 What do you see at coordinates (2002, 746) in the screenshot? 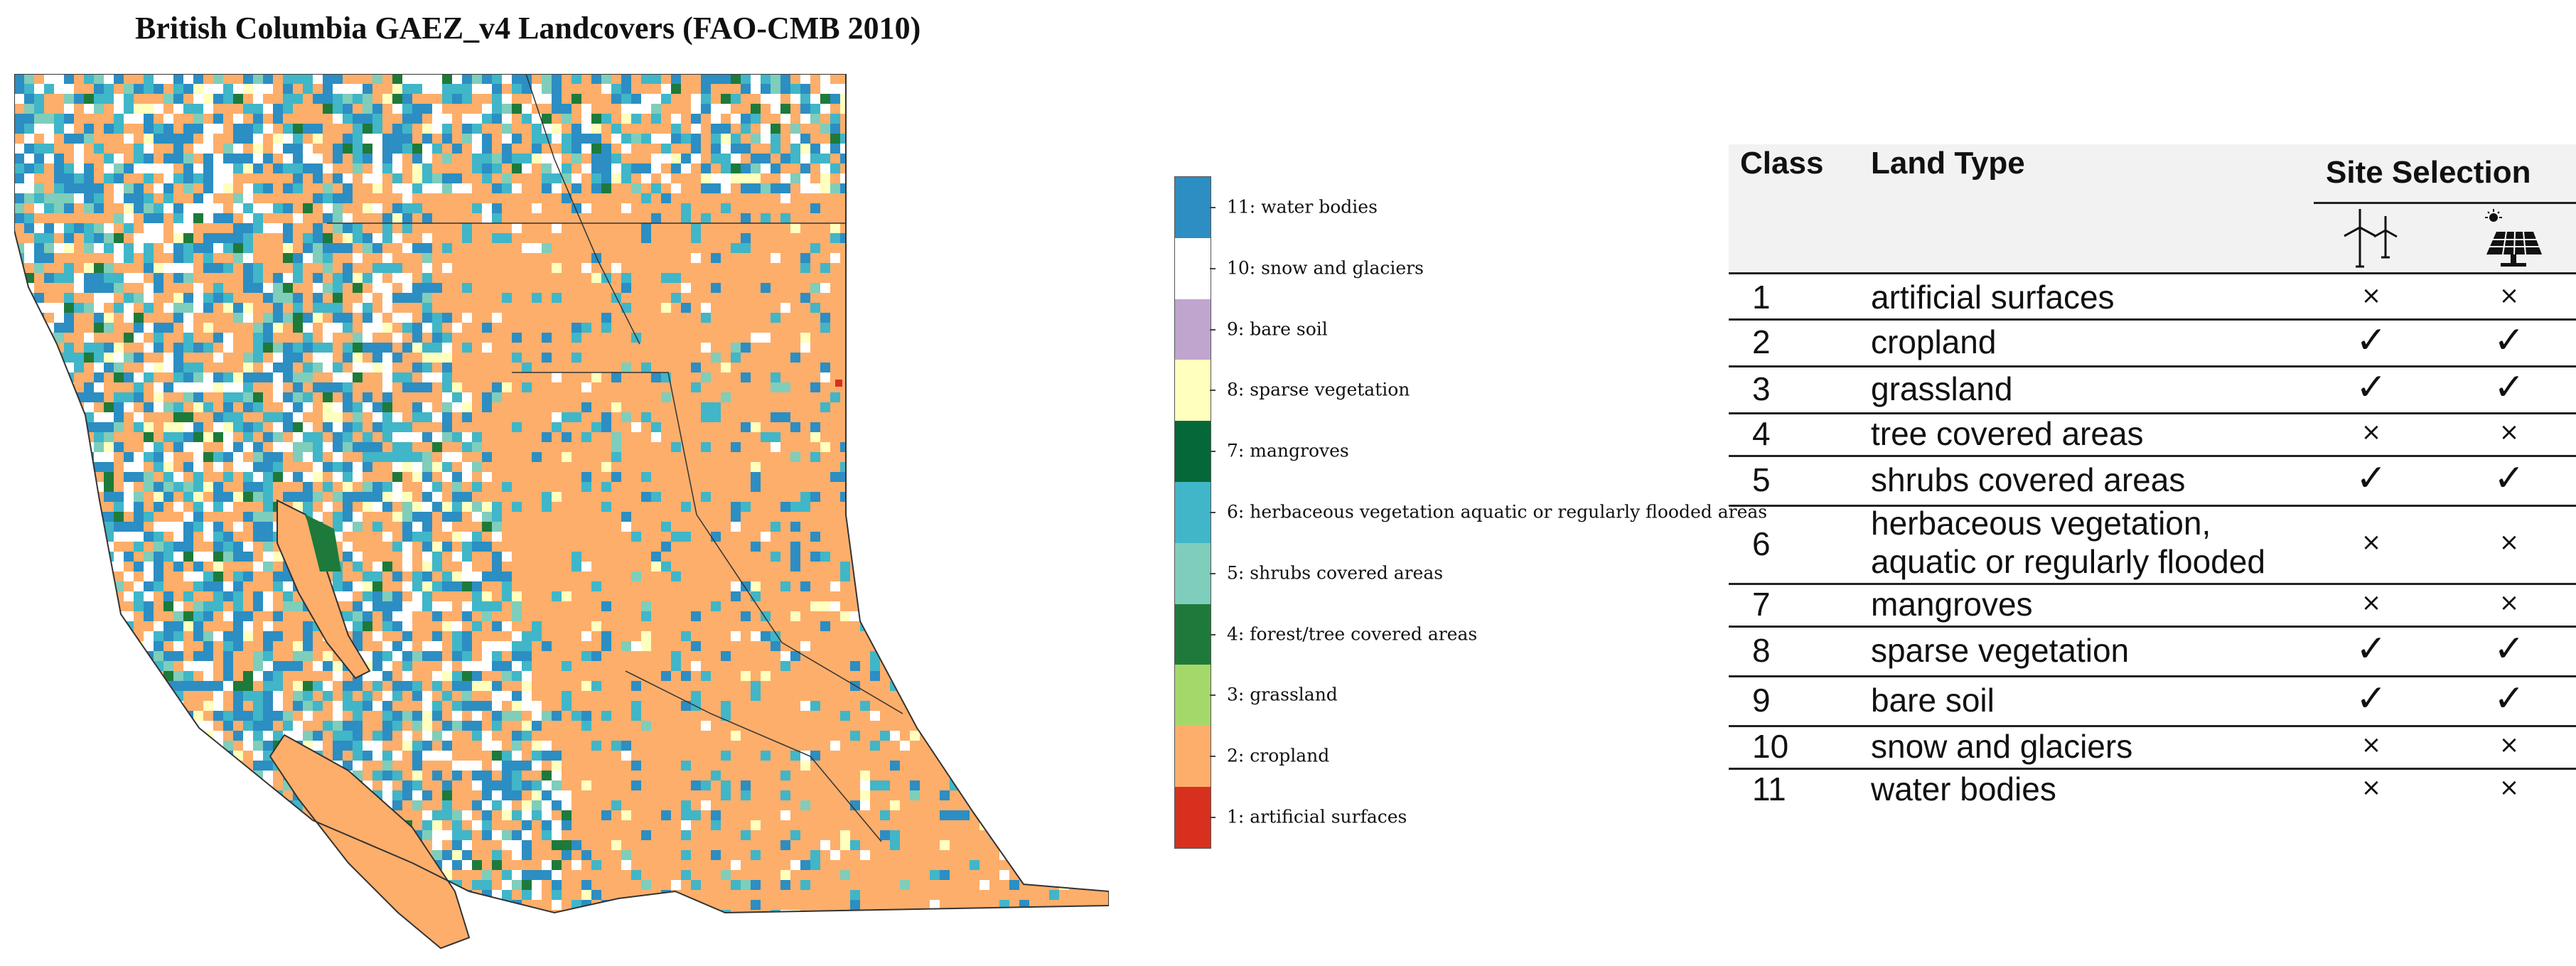
I see `table-cell-land-type: snow and glaciers` at bounding box center [2002, 746].